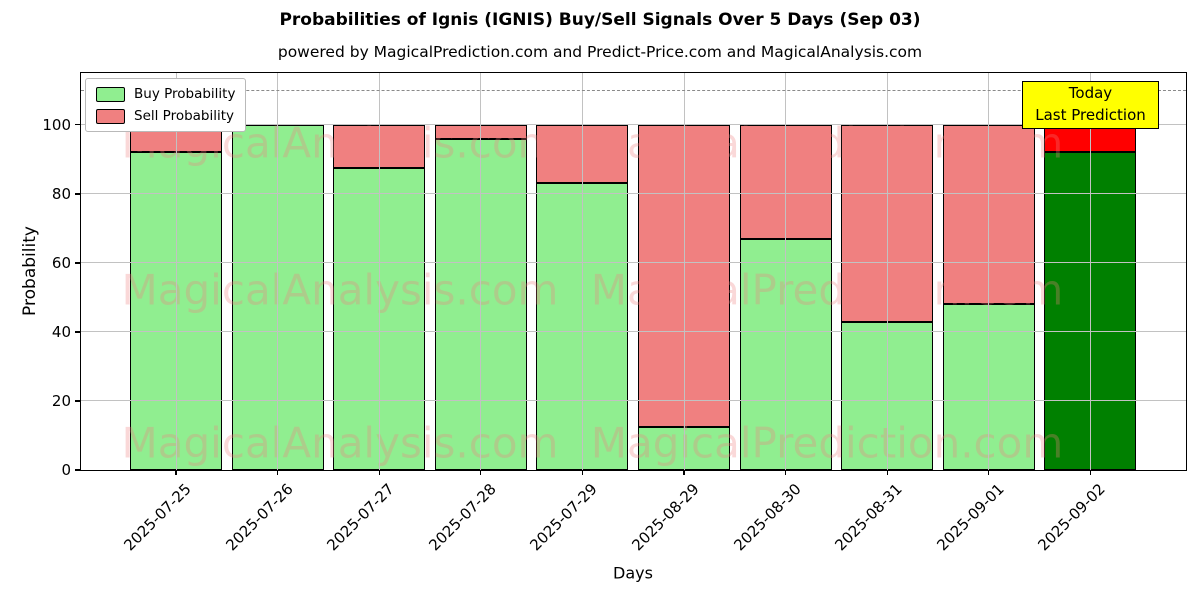 The height and width of the screenshot is (600, 1200). Describe the element at coordinates (61, 331) in the screenshot. I see `y-tick-label: 40` at that location.